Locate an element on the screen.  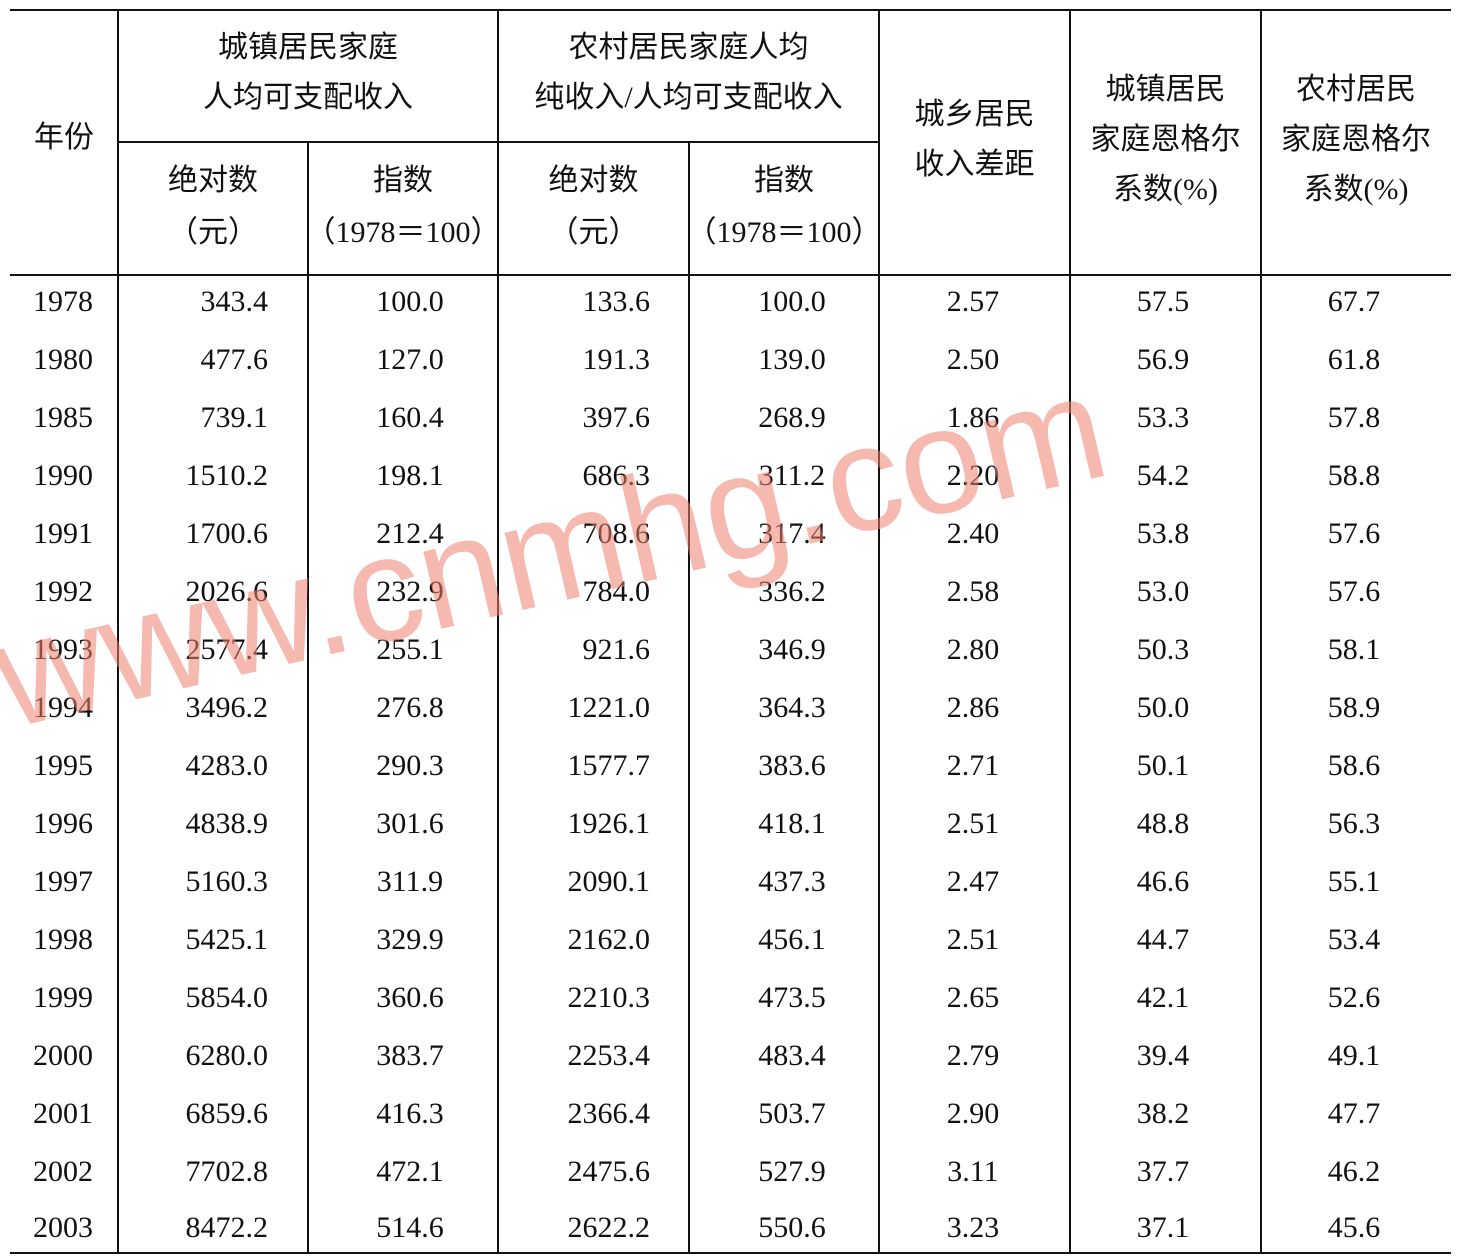
cell-text: 3.23 is located at coordinates (973, 1227).